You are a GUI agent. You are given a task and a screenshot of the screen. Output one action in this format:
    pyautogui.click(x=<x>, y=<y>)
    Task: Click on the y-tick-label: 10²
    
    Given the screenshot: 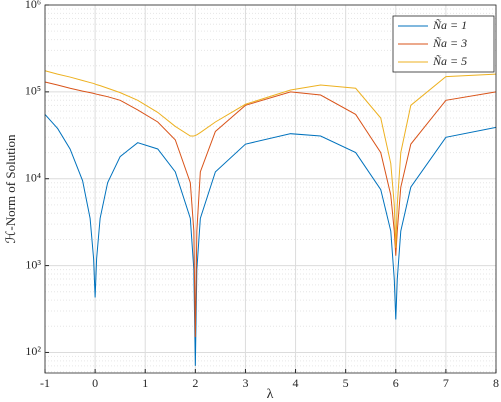 What is the action you would take?
    pyautogui.click(x=33, y=351)
    